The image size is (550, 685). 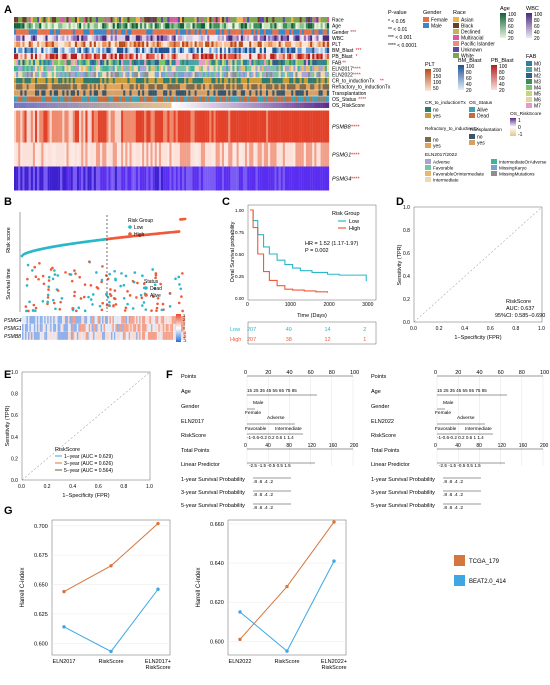 I want to click on d-y-tick-label: 0.2, so click(x=406, y=300).